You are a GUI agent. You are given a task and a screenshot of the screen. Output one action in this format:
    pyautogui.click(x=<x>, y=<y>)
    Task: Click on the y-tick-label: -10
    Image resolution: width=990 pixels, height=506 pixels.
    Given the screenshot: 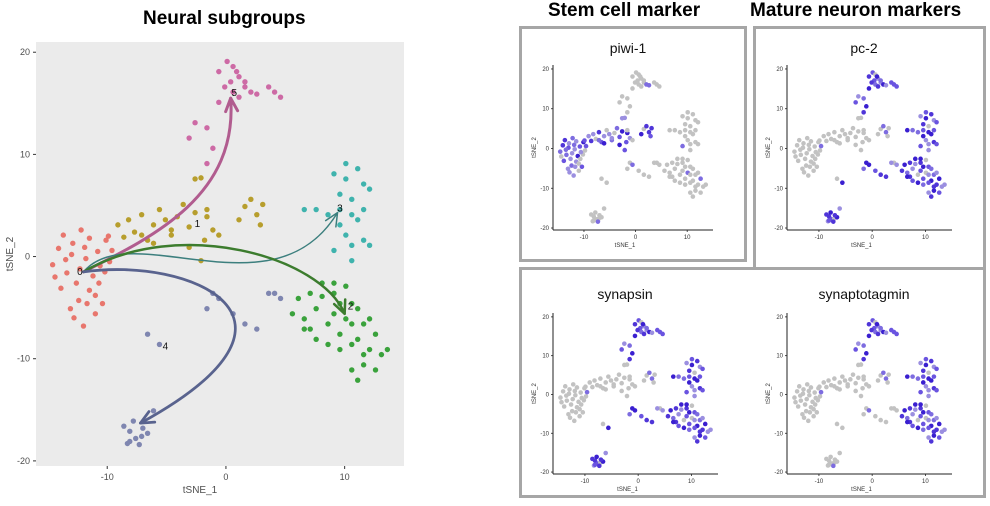 What is the action you would take?
    pyautogui.click(x=544, y=189)
    